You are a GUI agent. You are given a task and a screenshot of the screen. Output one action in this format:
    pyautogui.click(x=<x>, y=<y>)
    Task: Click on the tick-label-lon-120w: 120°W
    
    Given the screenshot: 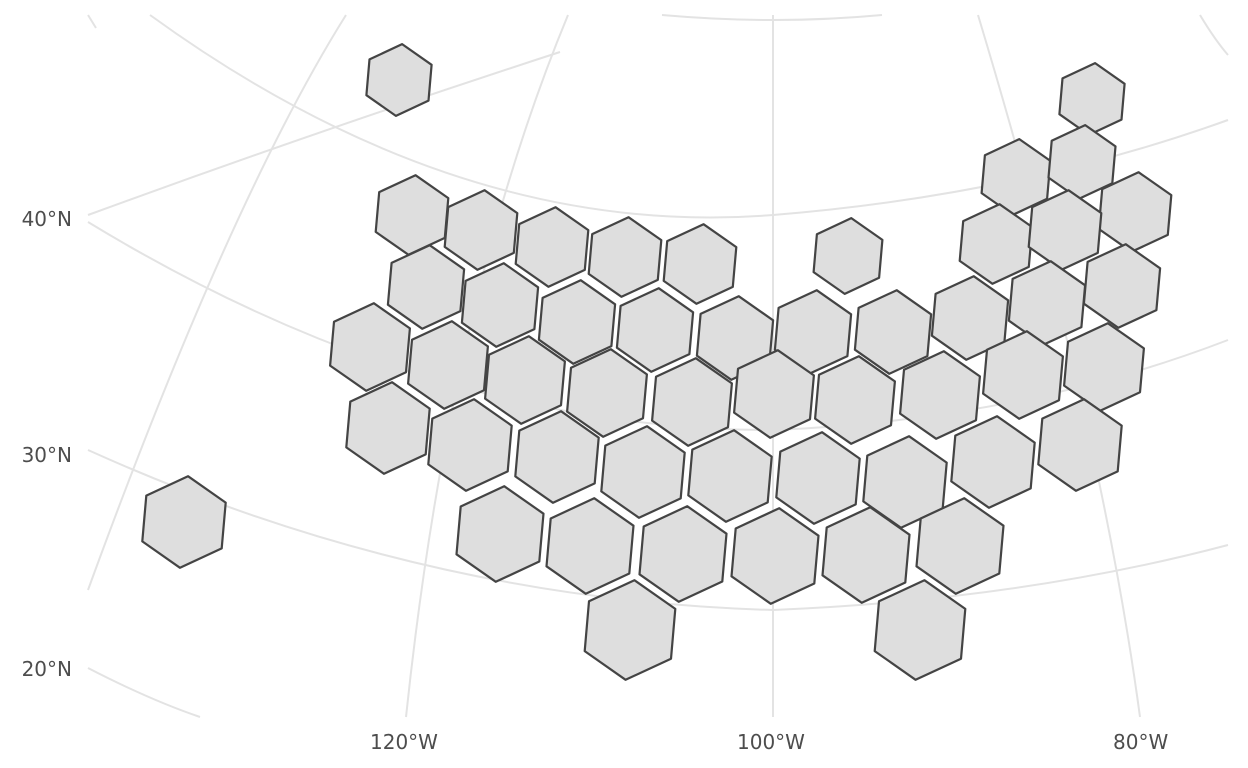 What is the action you would take?
    pyautogui.click(x=404, y=742)
    